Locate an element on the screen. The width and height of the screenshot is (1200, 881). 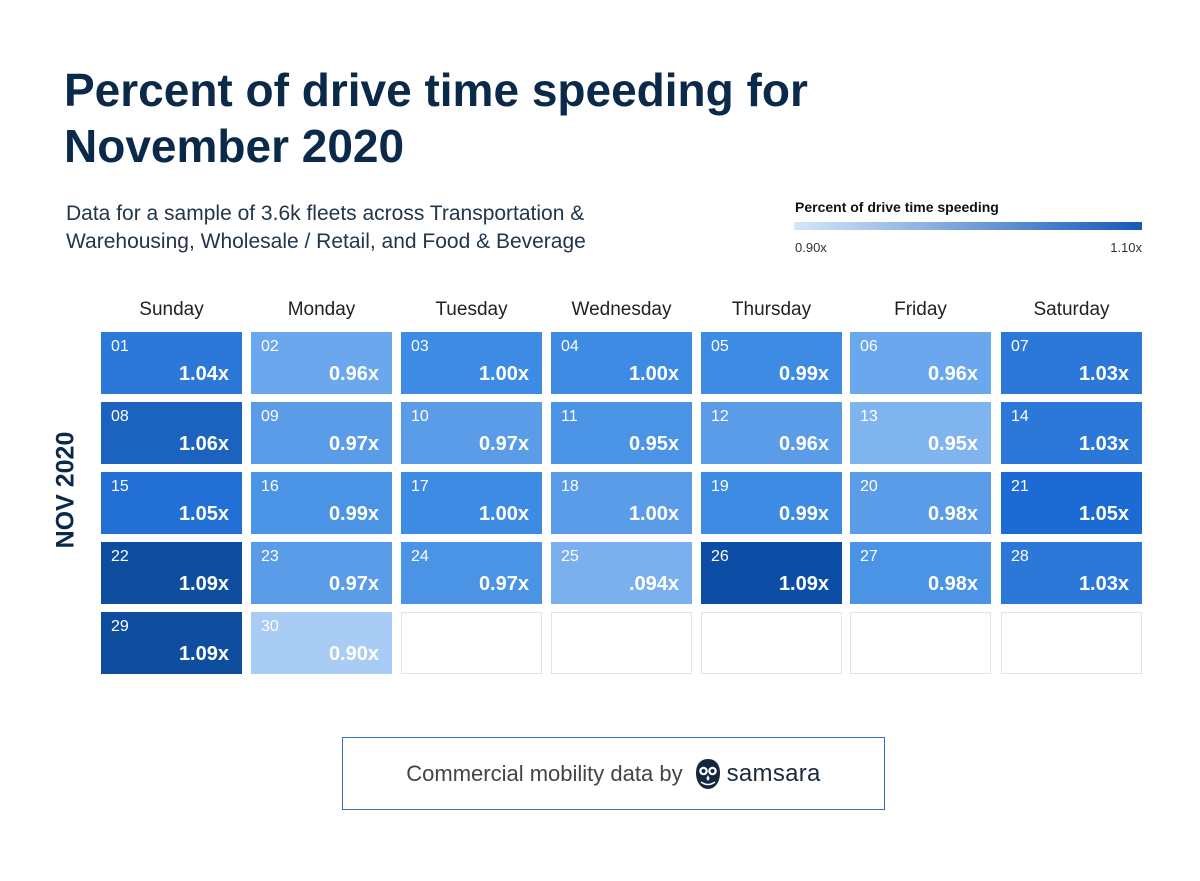
legend-min-label: 0.90x is located at coordinates (811, 247).